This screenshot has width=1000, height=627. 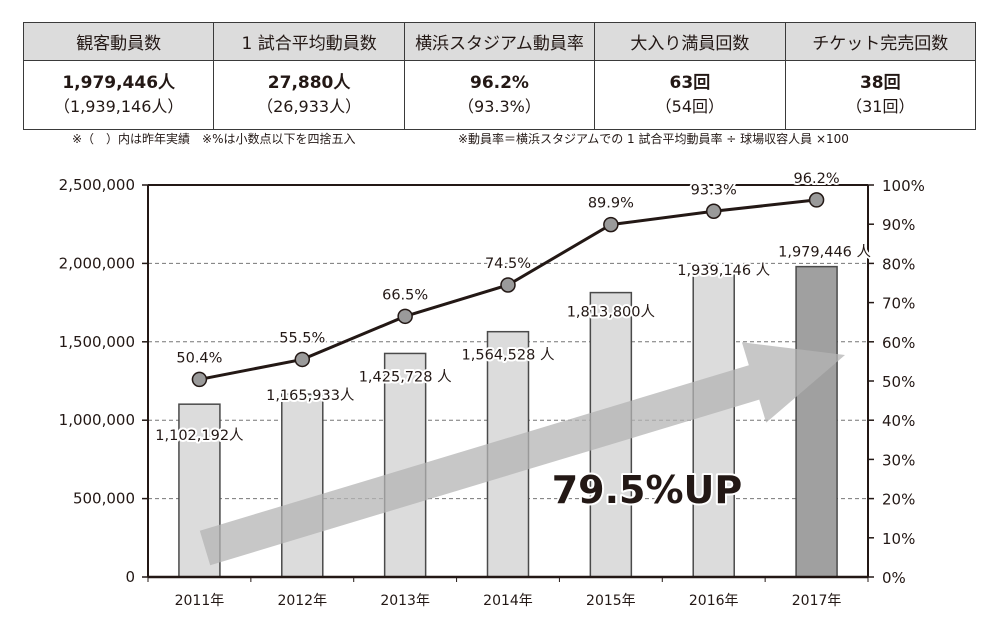 What do you see at coordinates (310, 395) in the screenshot?
I see `attendance-label: 1,165,933人` at bounding box center [310, 395].